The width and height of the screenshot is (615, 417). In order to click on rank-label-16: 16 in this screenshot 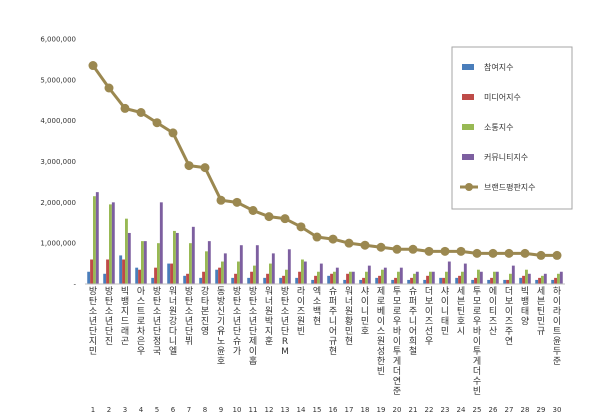, I will do `click(333, 410)`.